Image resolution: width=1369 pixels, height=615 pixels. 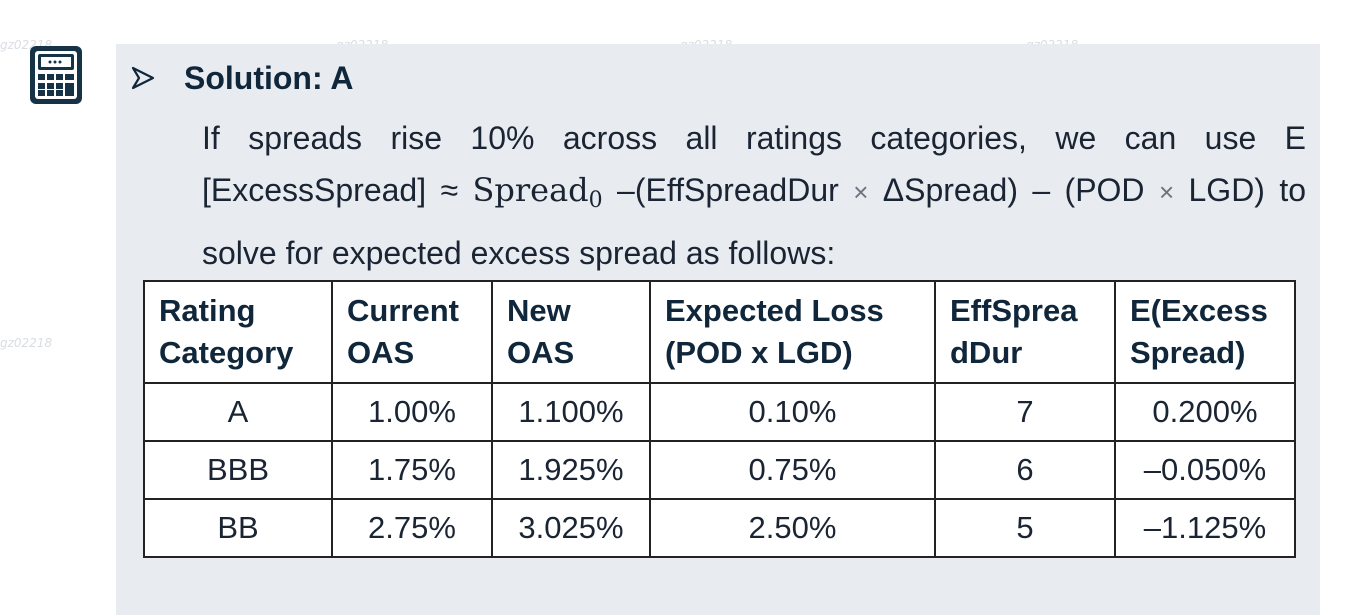 I want to click on formula-spread: Spread, so click(x=530, y=190).